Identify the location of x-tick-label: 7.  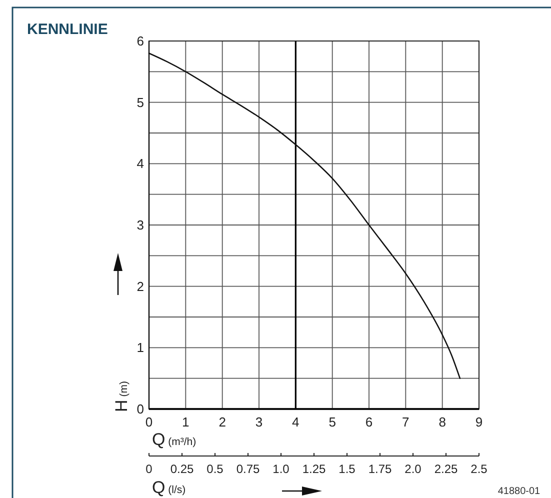
(406, 422).